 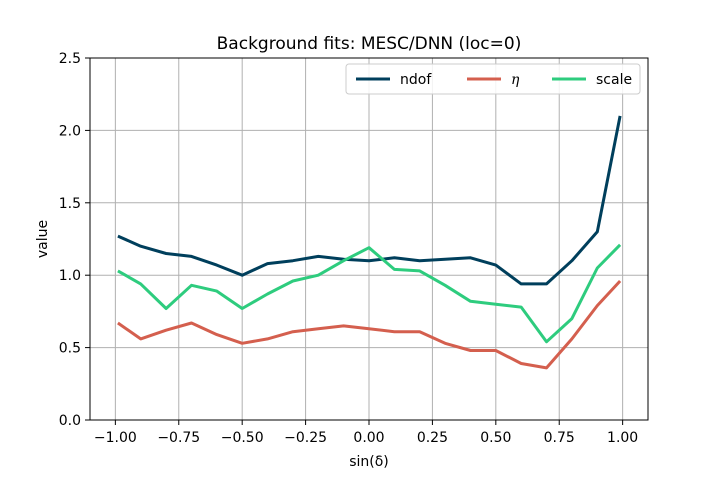 What do you see at coordinates (614, 80) in the screenshot?
I see `legend-label-scale: scale` at bounding box center [614, 80].